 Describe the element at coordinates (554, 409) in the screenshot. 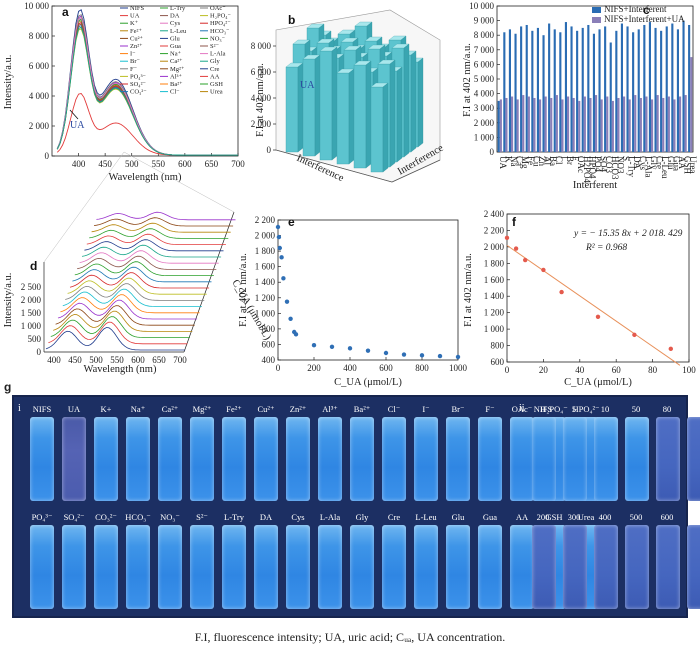

I see `vial-label: H₂PO₄⁻` at that location.